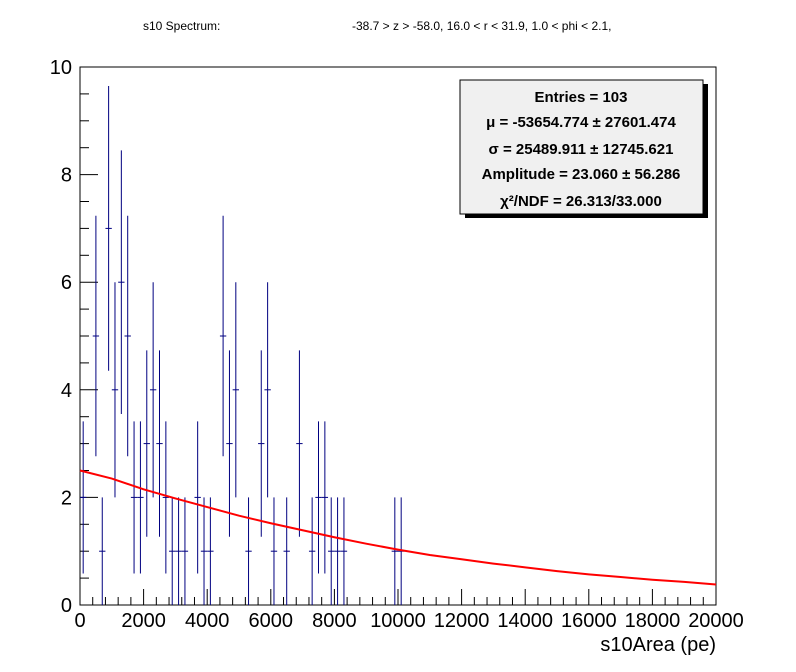 The width and height of the screenshot is (796, 672). I want to click on x-tick-label: 6000, so click(271, 621).